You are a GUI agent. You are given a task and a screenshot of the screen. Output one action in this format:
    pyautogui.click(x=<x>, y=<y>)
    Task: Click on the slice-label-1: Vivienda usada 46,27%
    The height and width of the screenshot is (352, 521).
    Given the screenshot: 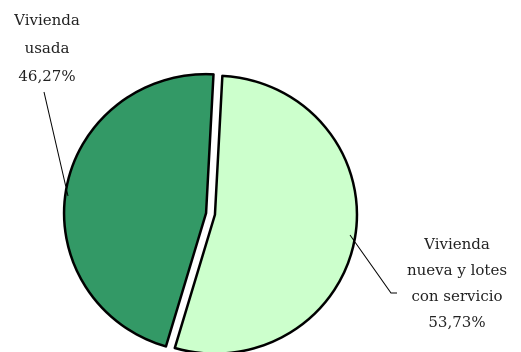 What is the action you would take?
    pyautogui.click(x=46, y=48)
    